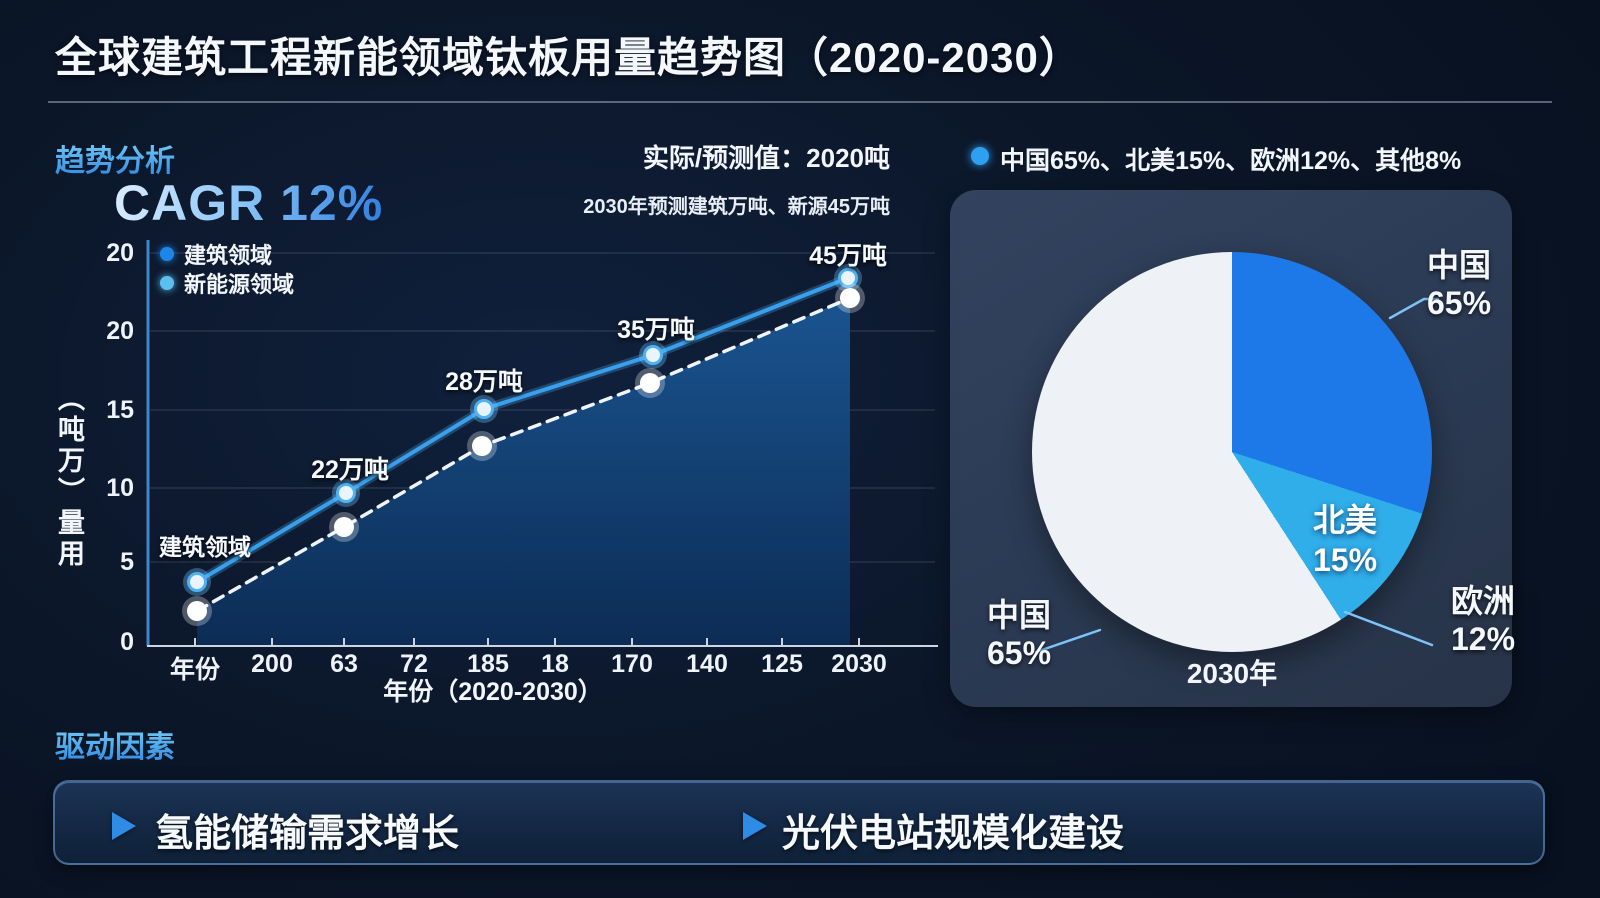 The image size is (1600, 898). I want to click on y-tick: 10, so click(120, 488).